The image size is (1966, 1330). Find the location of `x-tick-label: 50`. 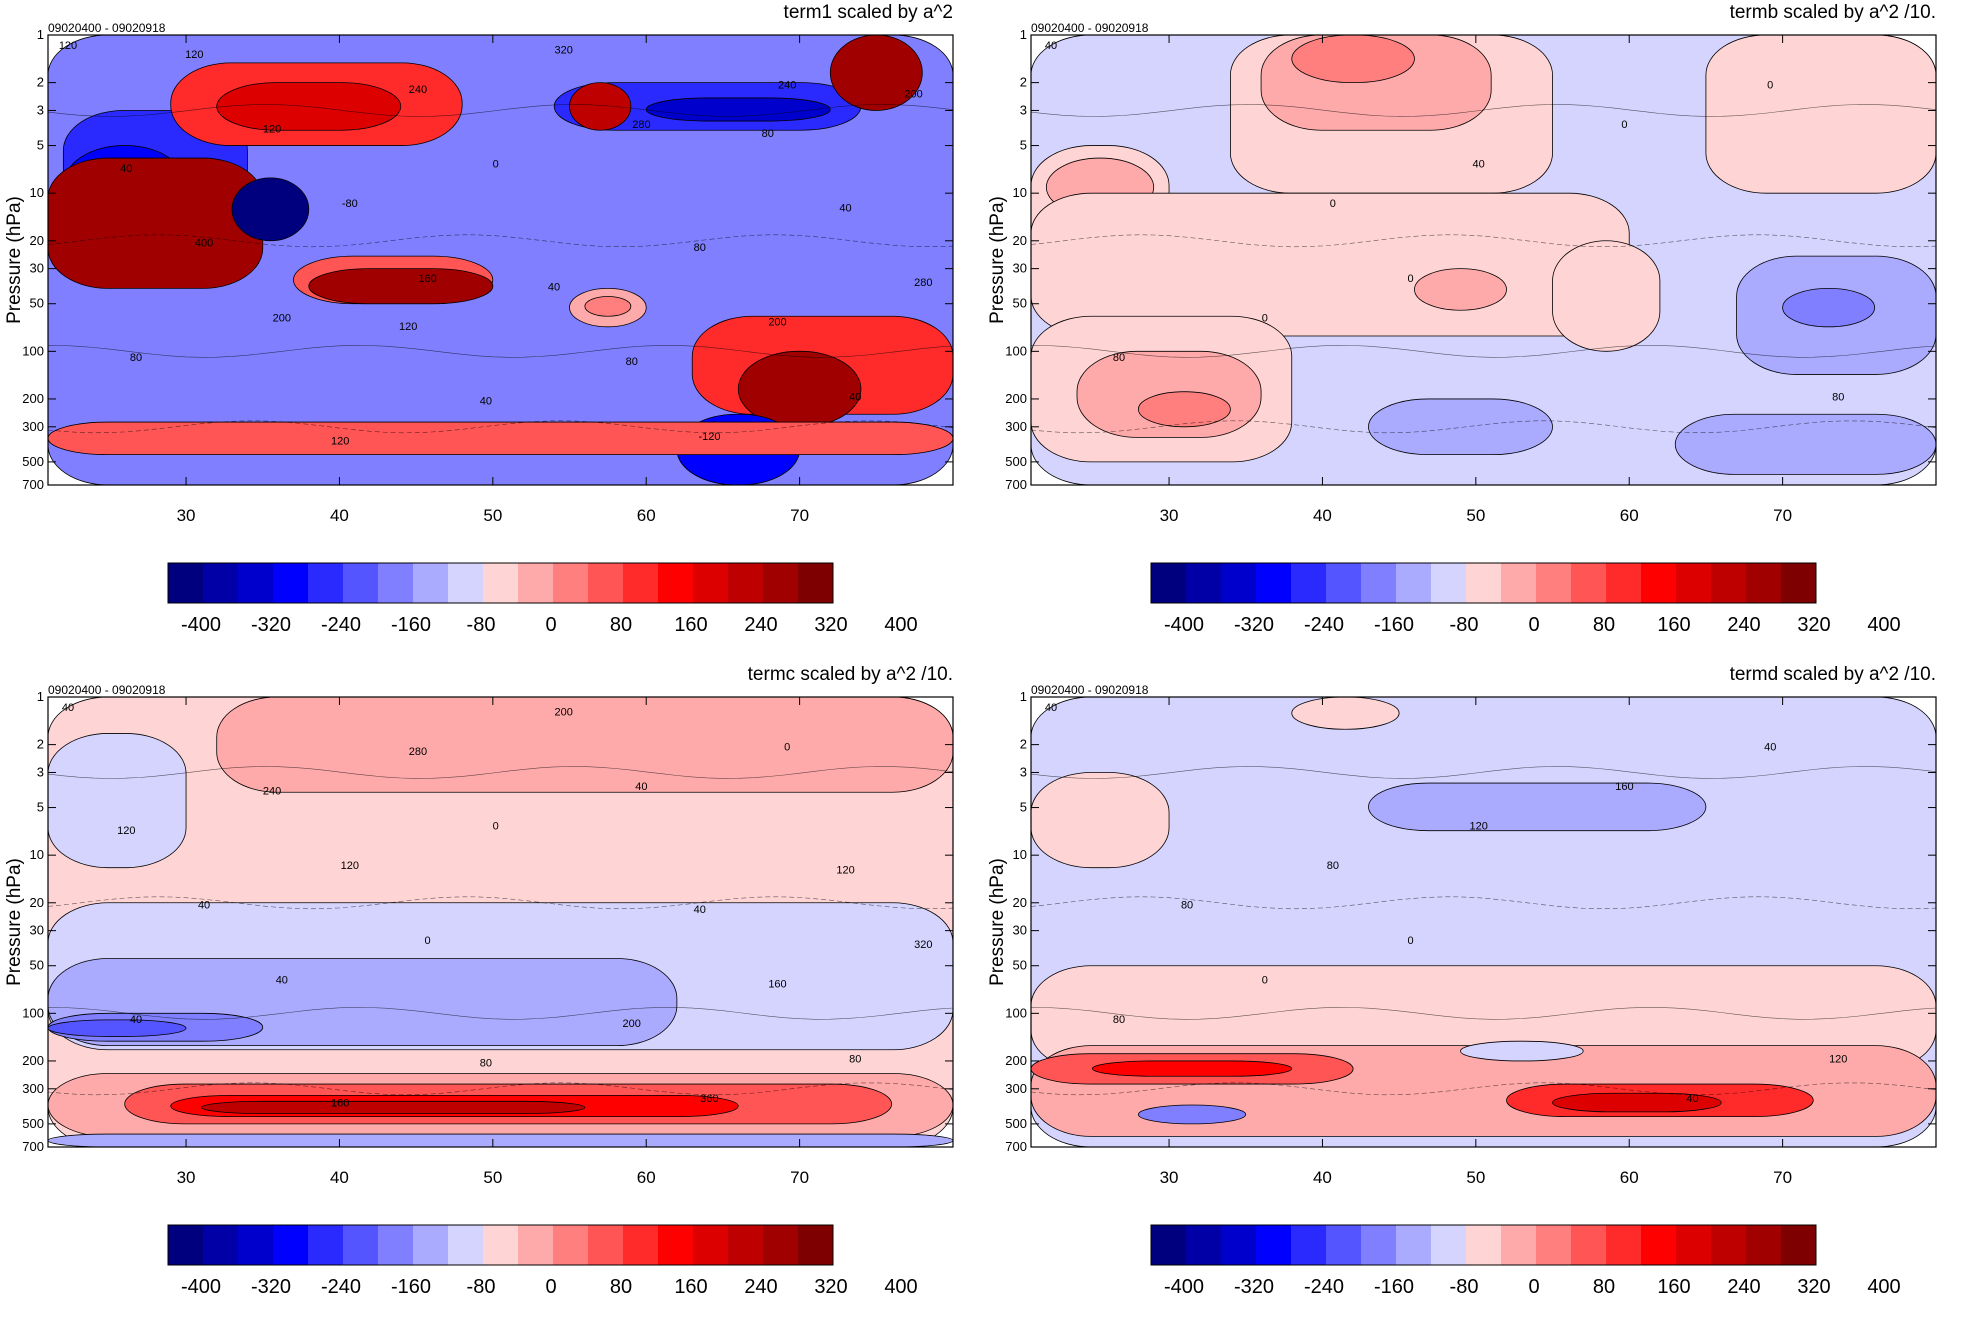

x-tick-label: 50 is located at coordinates (492, 1177).